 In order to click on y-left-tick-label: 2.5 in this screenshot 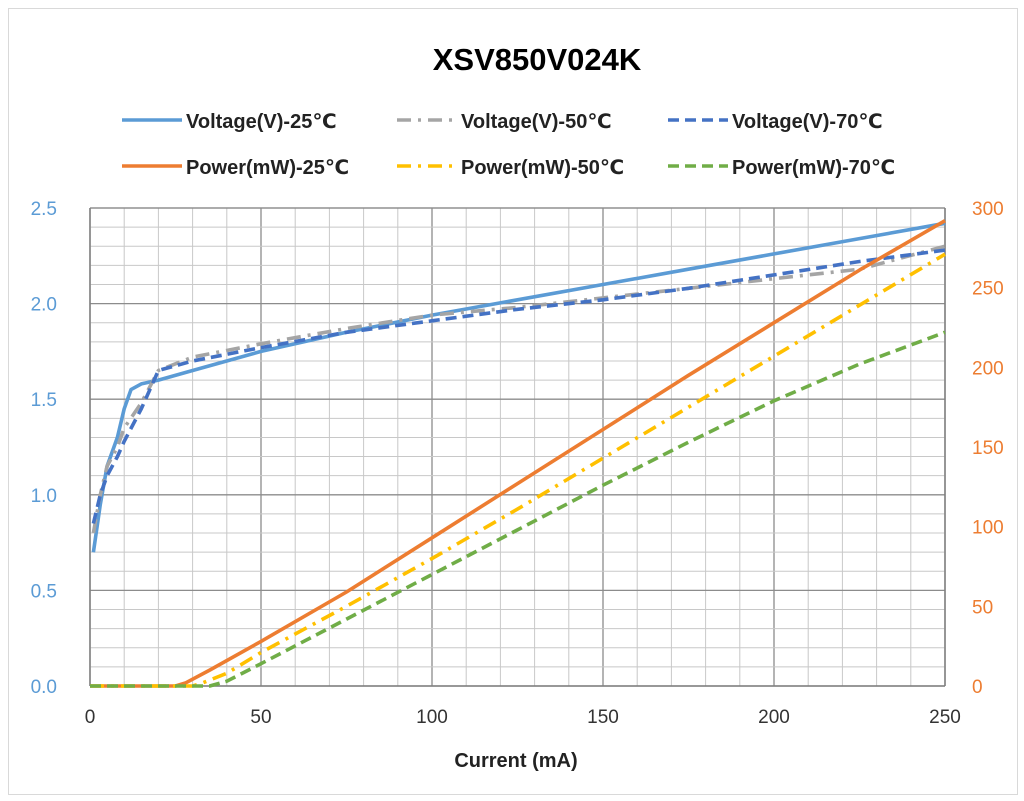, I will do `click(44, 209)`.